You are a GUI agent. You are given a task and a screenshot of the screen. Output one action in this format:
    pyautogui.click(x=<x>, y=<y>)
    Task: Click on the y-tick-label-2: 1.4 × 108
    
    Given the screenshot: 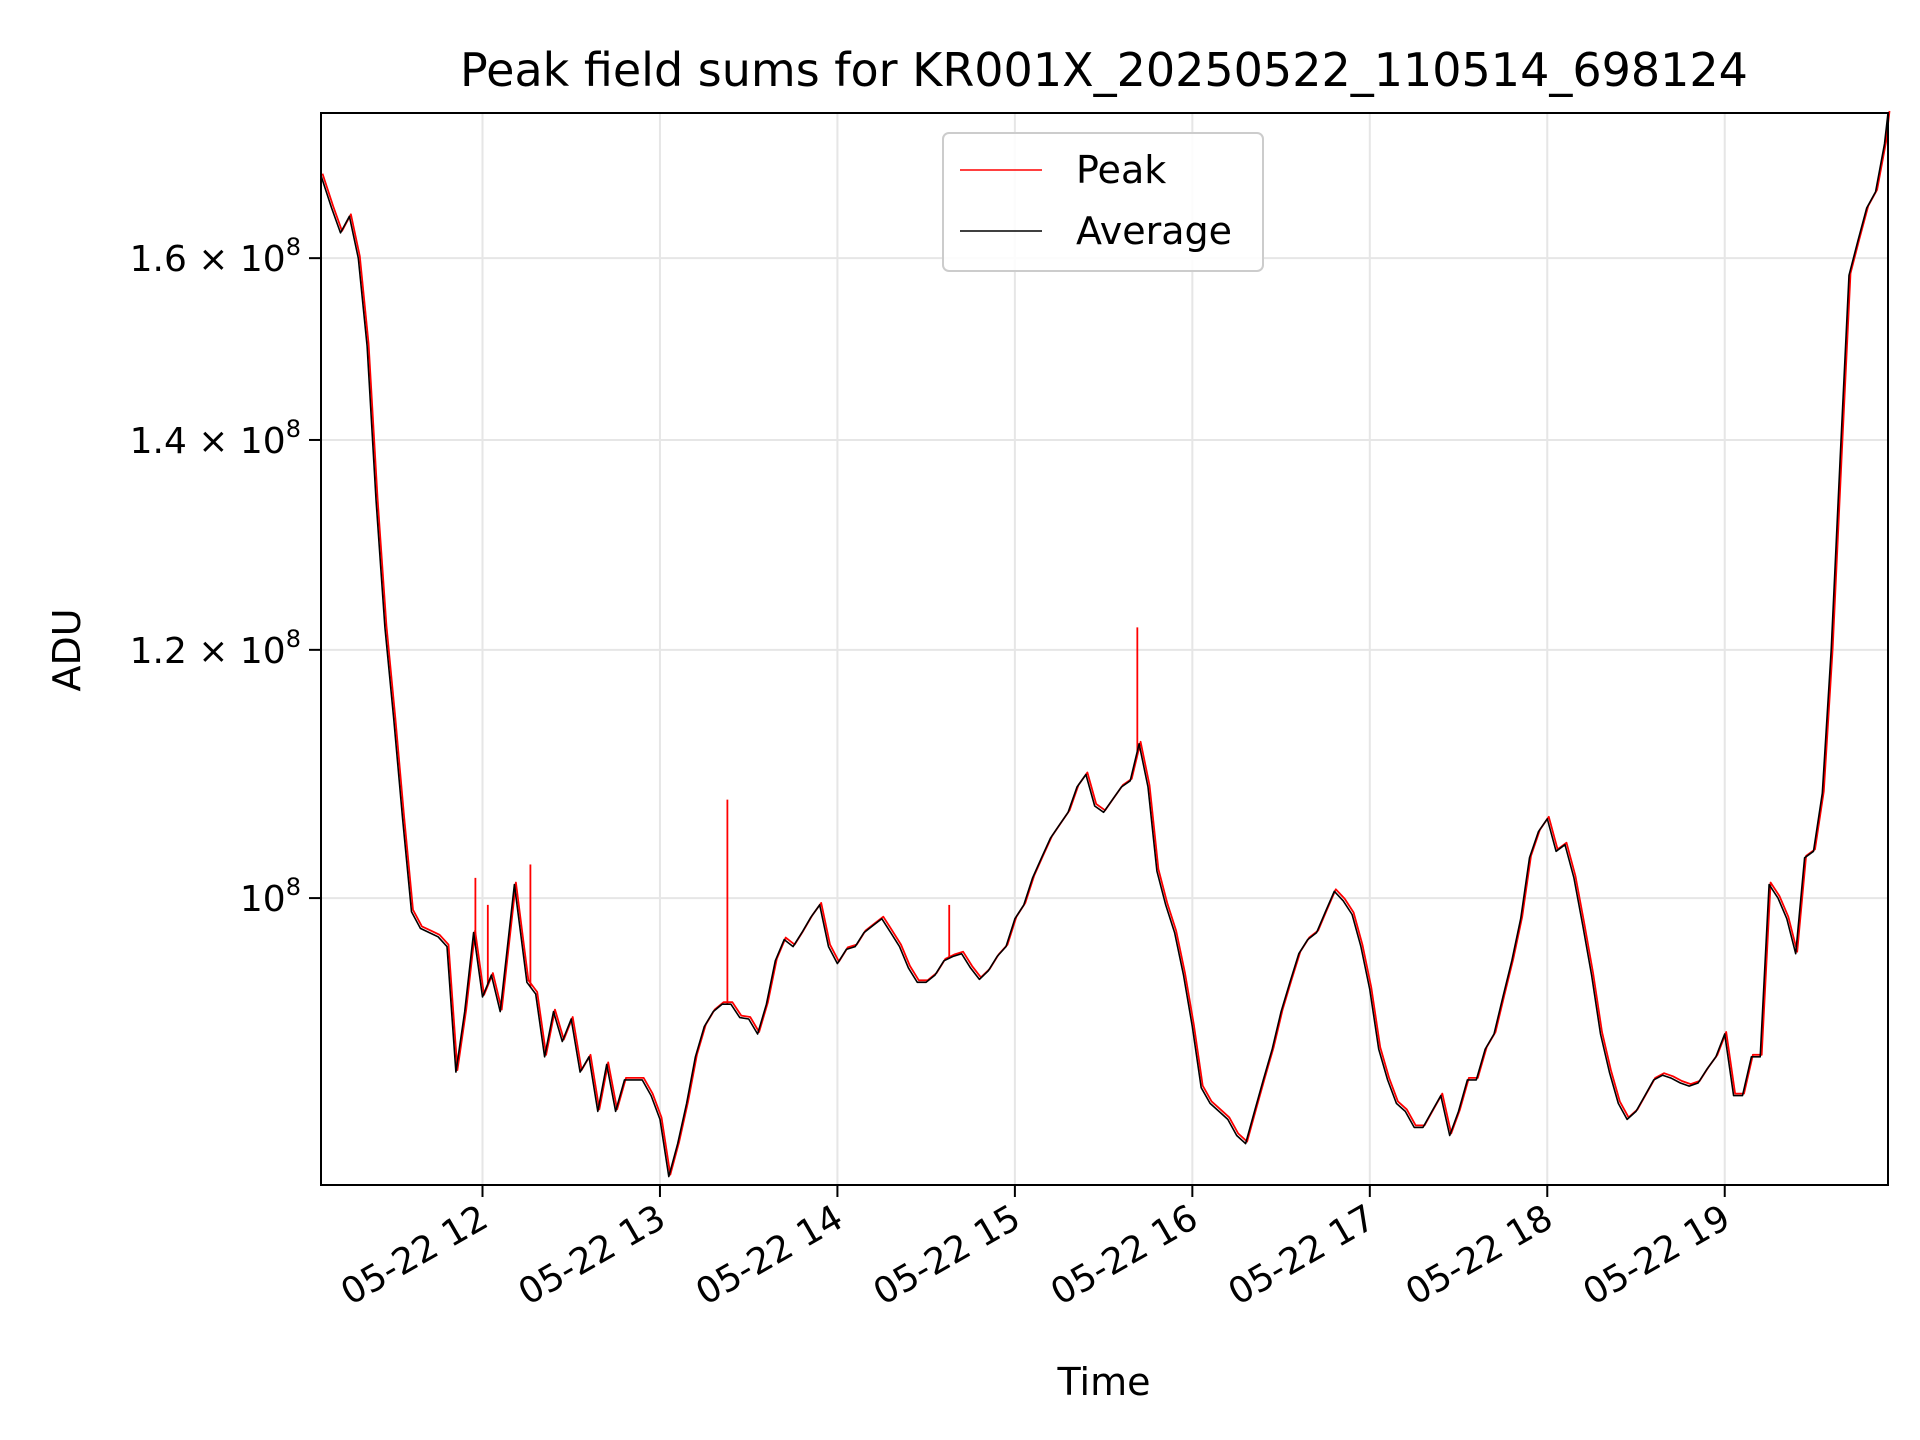 What is the action you would take?
    pyautogui.click(x=215, y=438)
    